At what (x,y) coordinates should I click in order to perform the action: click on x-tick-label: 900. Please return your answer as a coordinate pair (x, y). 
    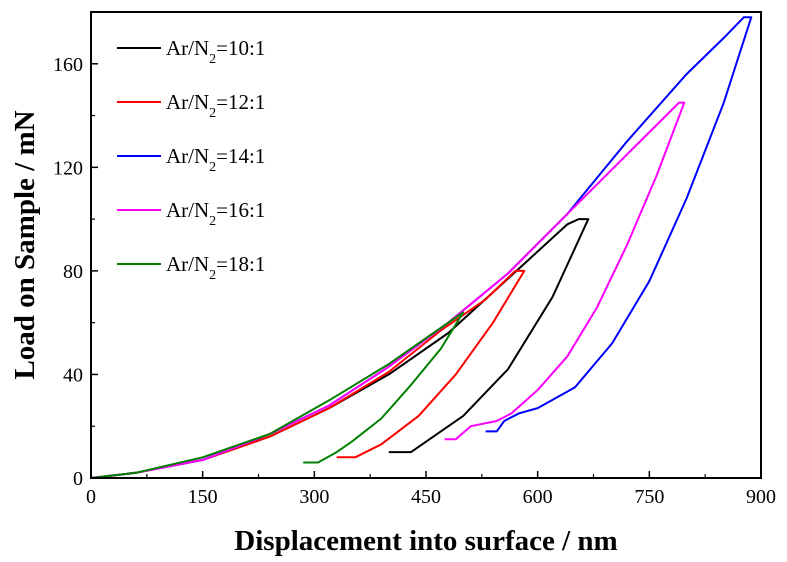
    Looking at the image, I should click on (761, 497).